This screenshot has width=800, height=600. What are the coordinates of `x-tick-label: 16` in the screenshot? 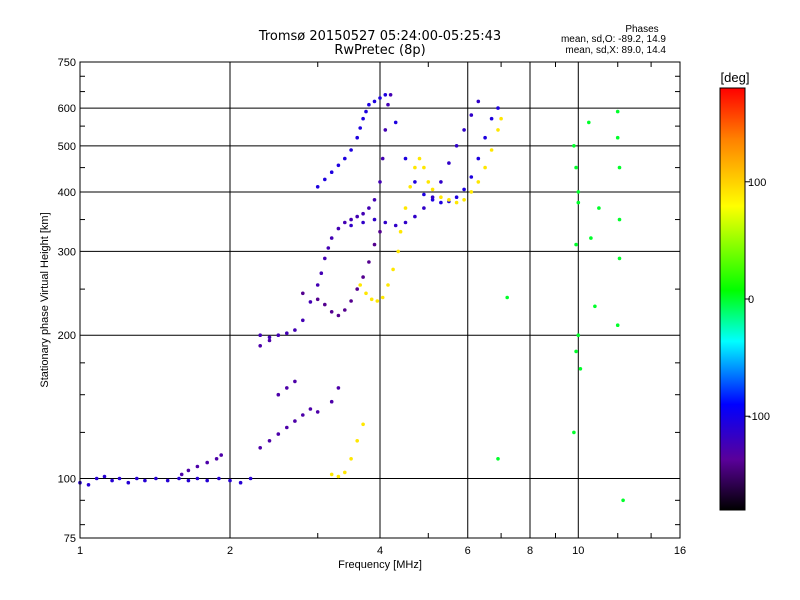 It's located at (680, 551).